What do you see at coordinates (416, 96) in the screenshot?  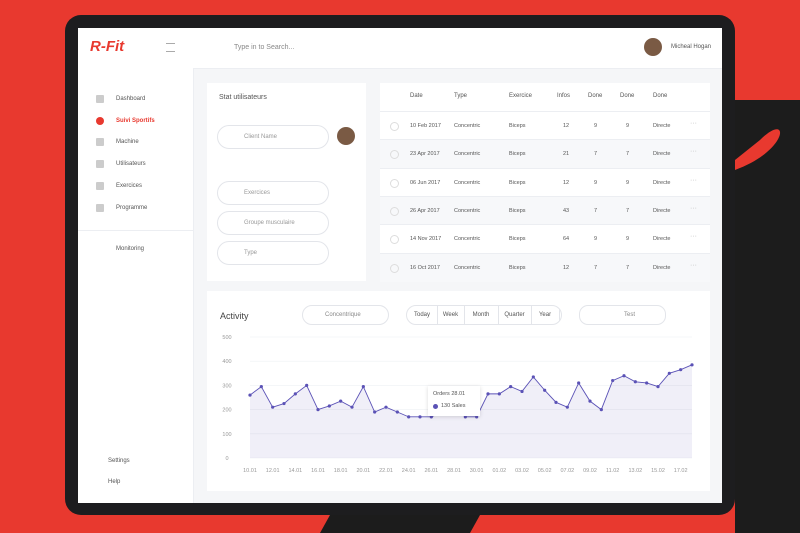 I see `column-header: Date` at bounding box center [416, 96].